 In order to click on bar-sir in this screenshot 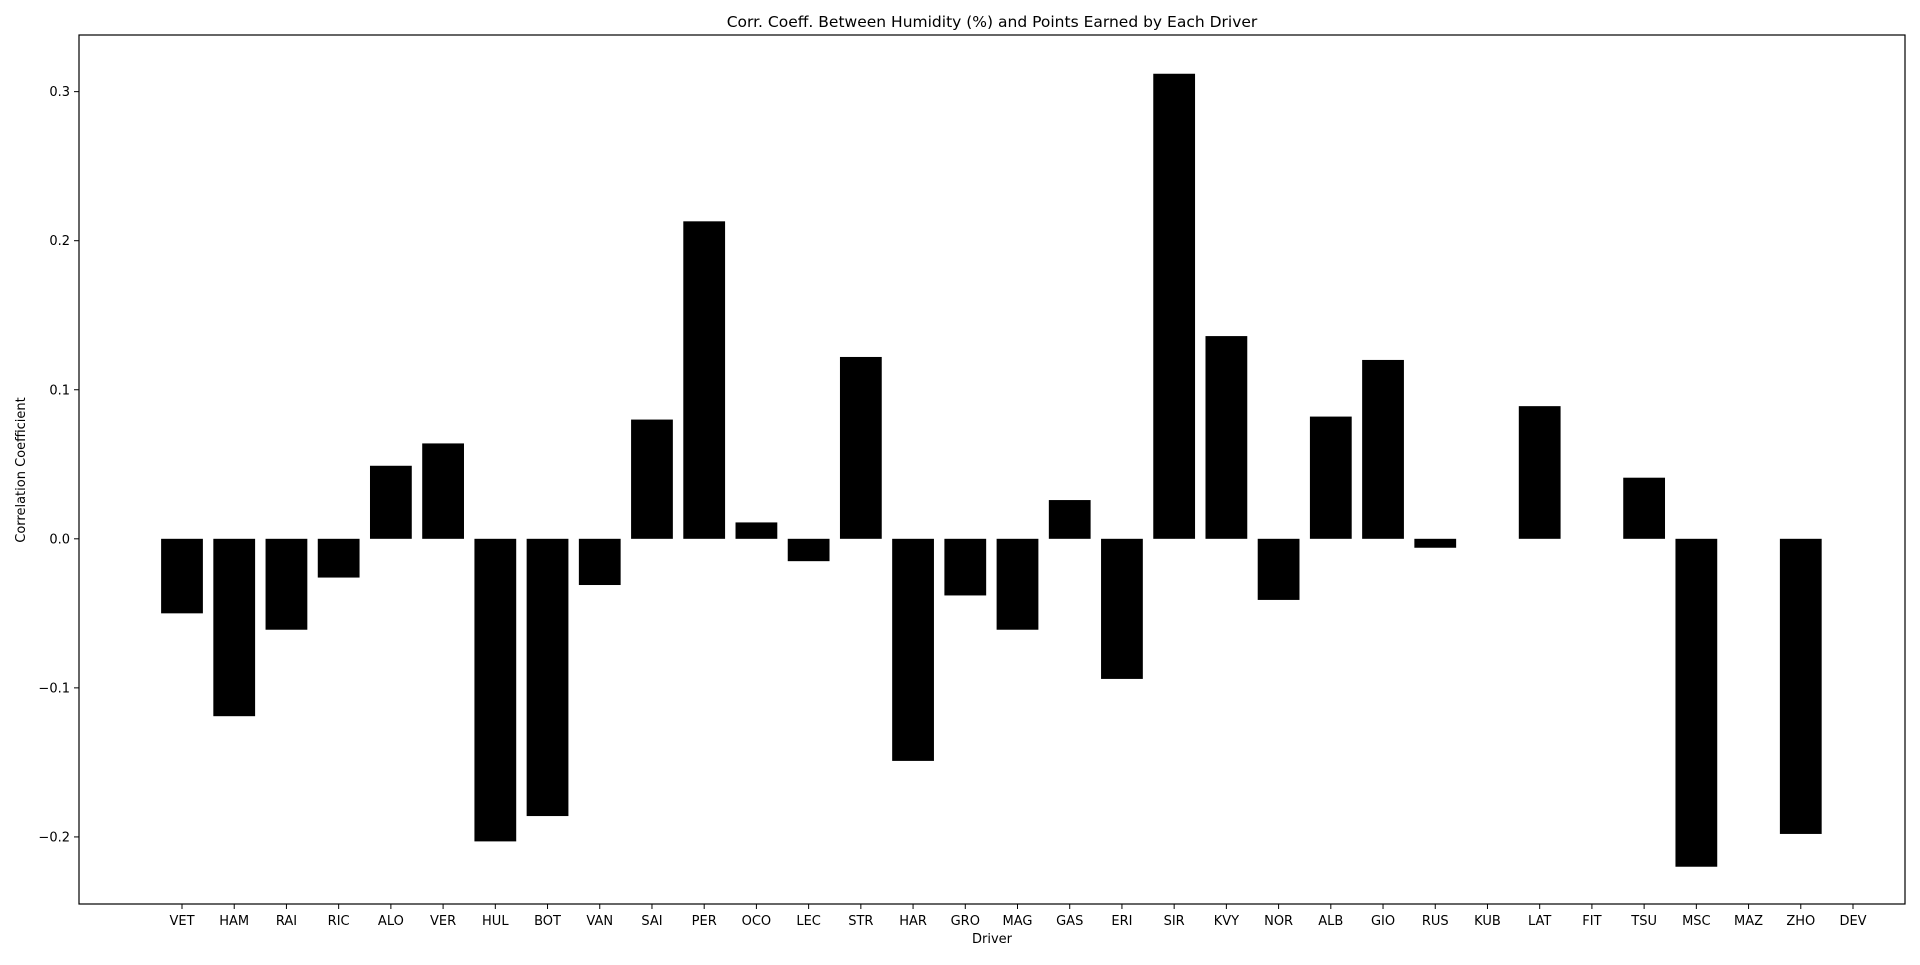, I will do `click(1174, 306)`.